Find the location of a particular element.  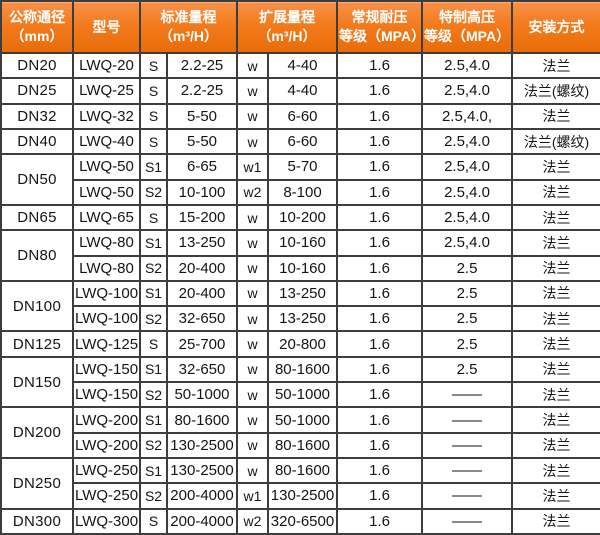

cell-model: LWQ-50 is located at coordinates (106, 167).